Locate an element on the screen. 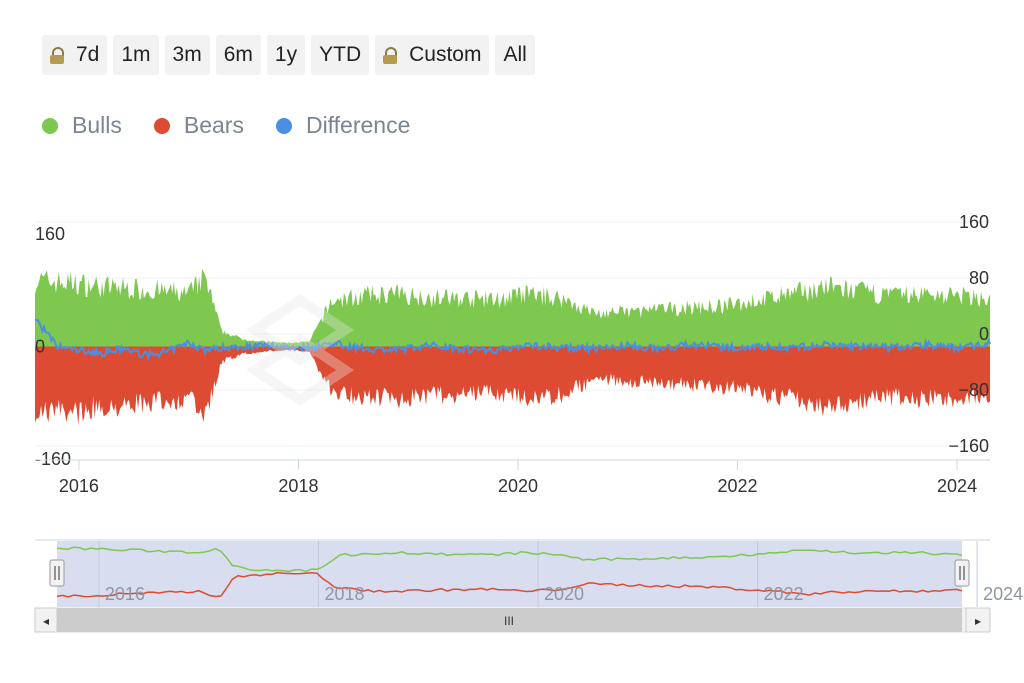 This screenshot has height=683, width=1024. scroll-left-arrow-icon: ◂ is located at coordinates (46, 621).